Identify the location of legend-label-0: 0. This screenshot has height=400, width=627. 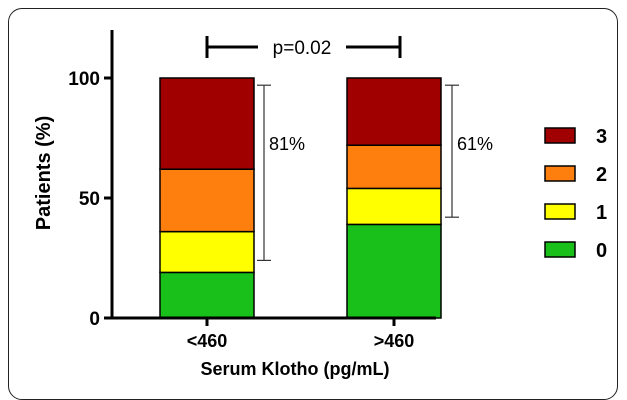
(601, 251).